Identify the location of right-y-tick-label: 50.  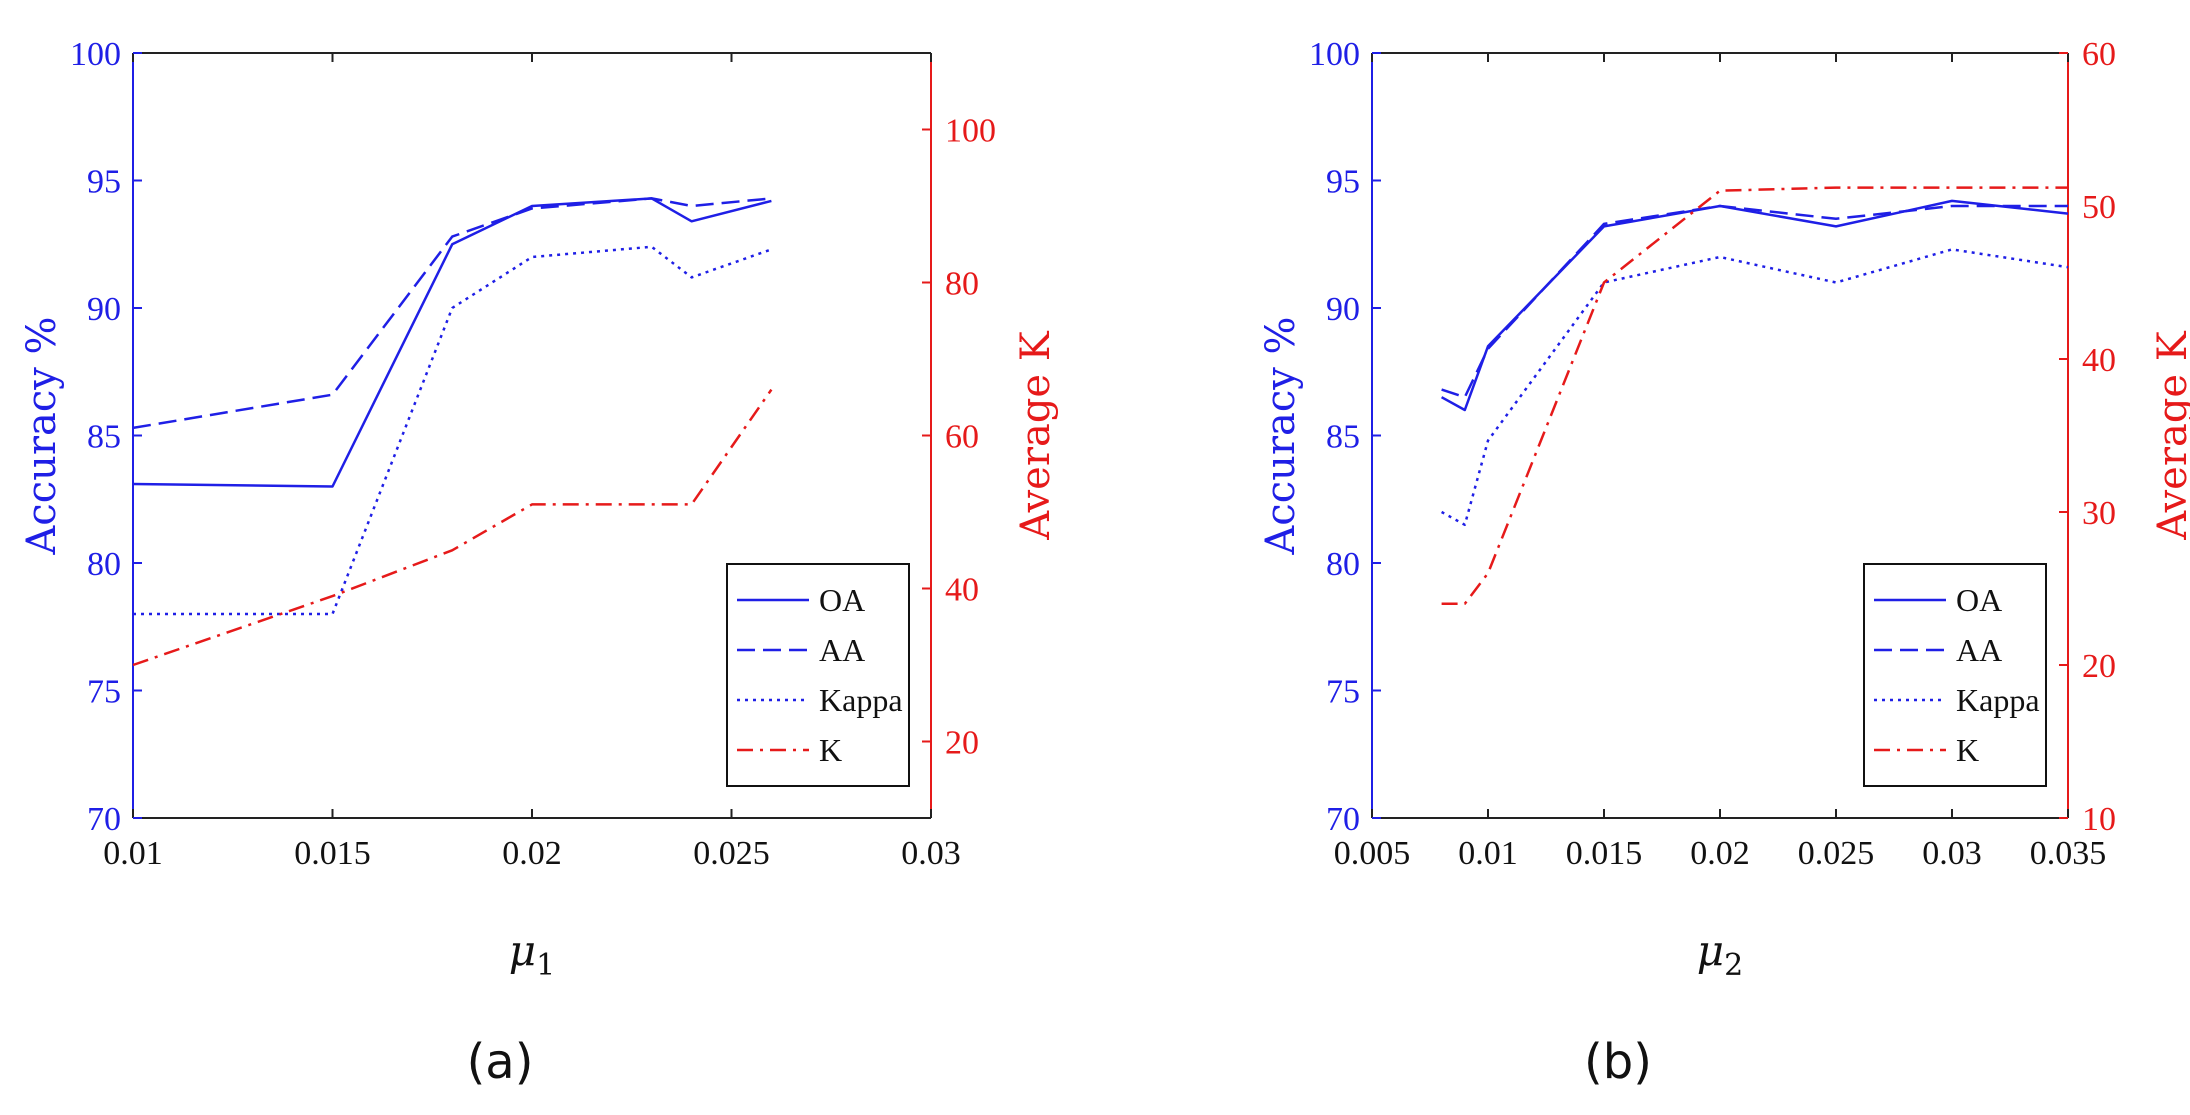
(2099, 207).